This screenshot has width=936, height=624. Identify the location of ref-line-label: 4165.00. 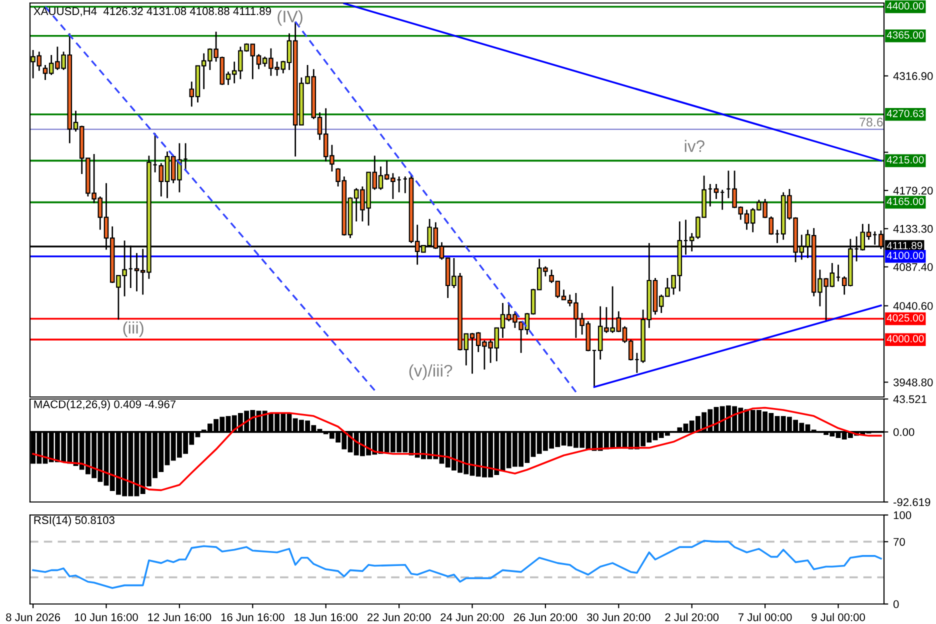
(905, 202).